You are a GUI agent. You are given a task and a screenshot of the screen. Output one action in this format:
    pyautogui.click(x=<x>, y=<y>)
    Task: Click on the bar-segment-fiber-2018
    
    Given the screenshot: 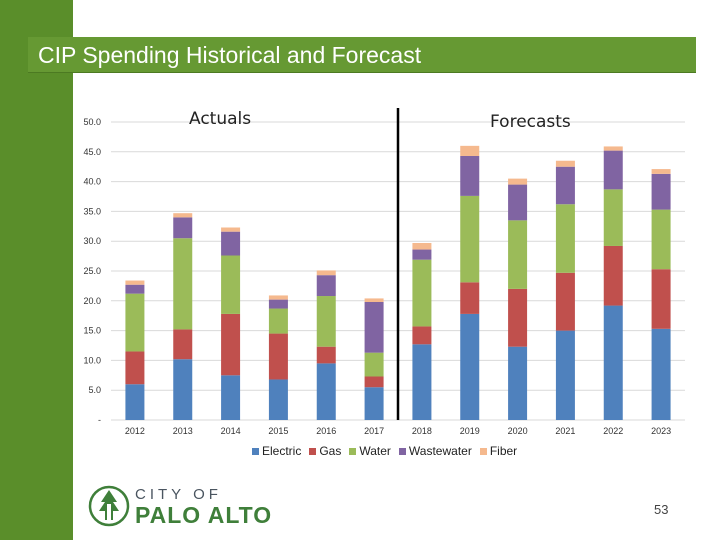 What is the action you would take?
    pyautogui.click(x=422, y=246)
    